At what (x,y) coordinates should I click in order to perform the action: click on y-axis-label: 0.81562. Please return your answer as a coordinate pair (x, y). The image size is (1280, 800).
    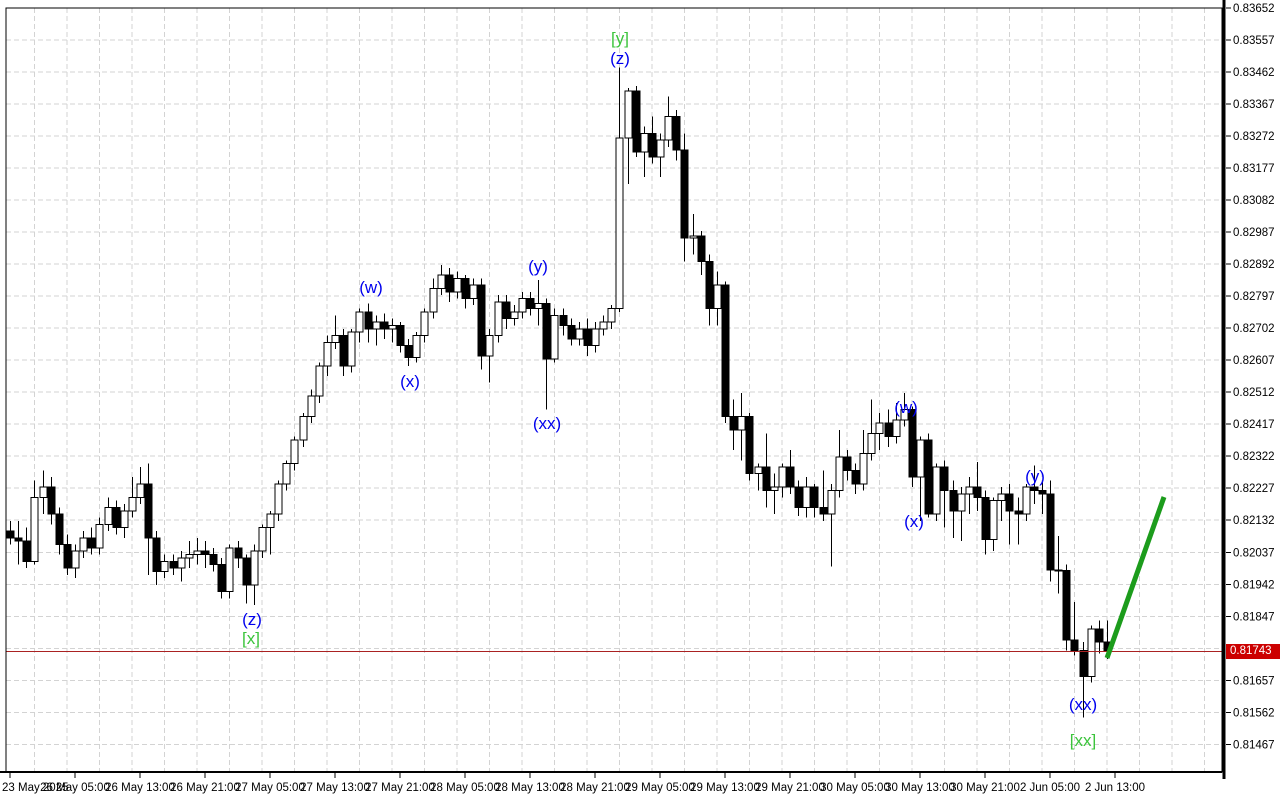
    Looking at the image, I should click on (1254, 713).